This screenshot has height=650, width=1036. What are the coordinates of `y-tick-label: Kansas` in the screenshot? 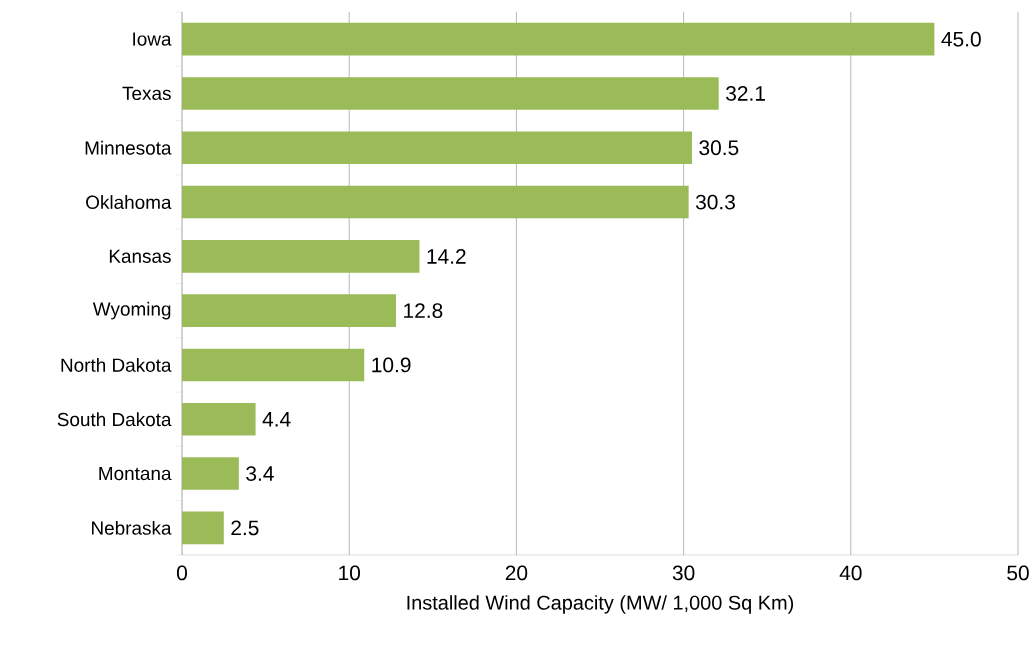 It's located at (140, 256).